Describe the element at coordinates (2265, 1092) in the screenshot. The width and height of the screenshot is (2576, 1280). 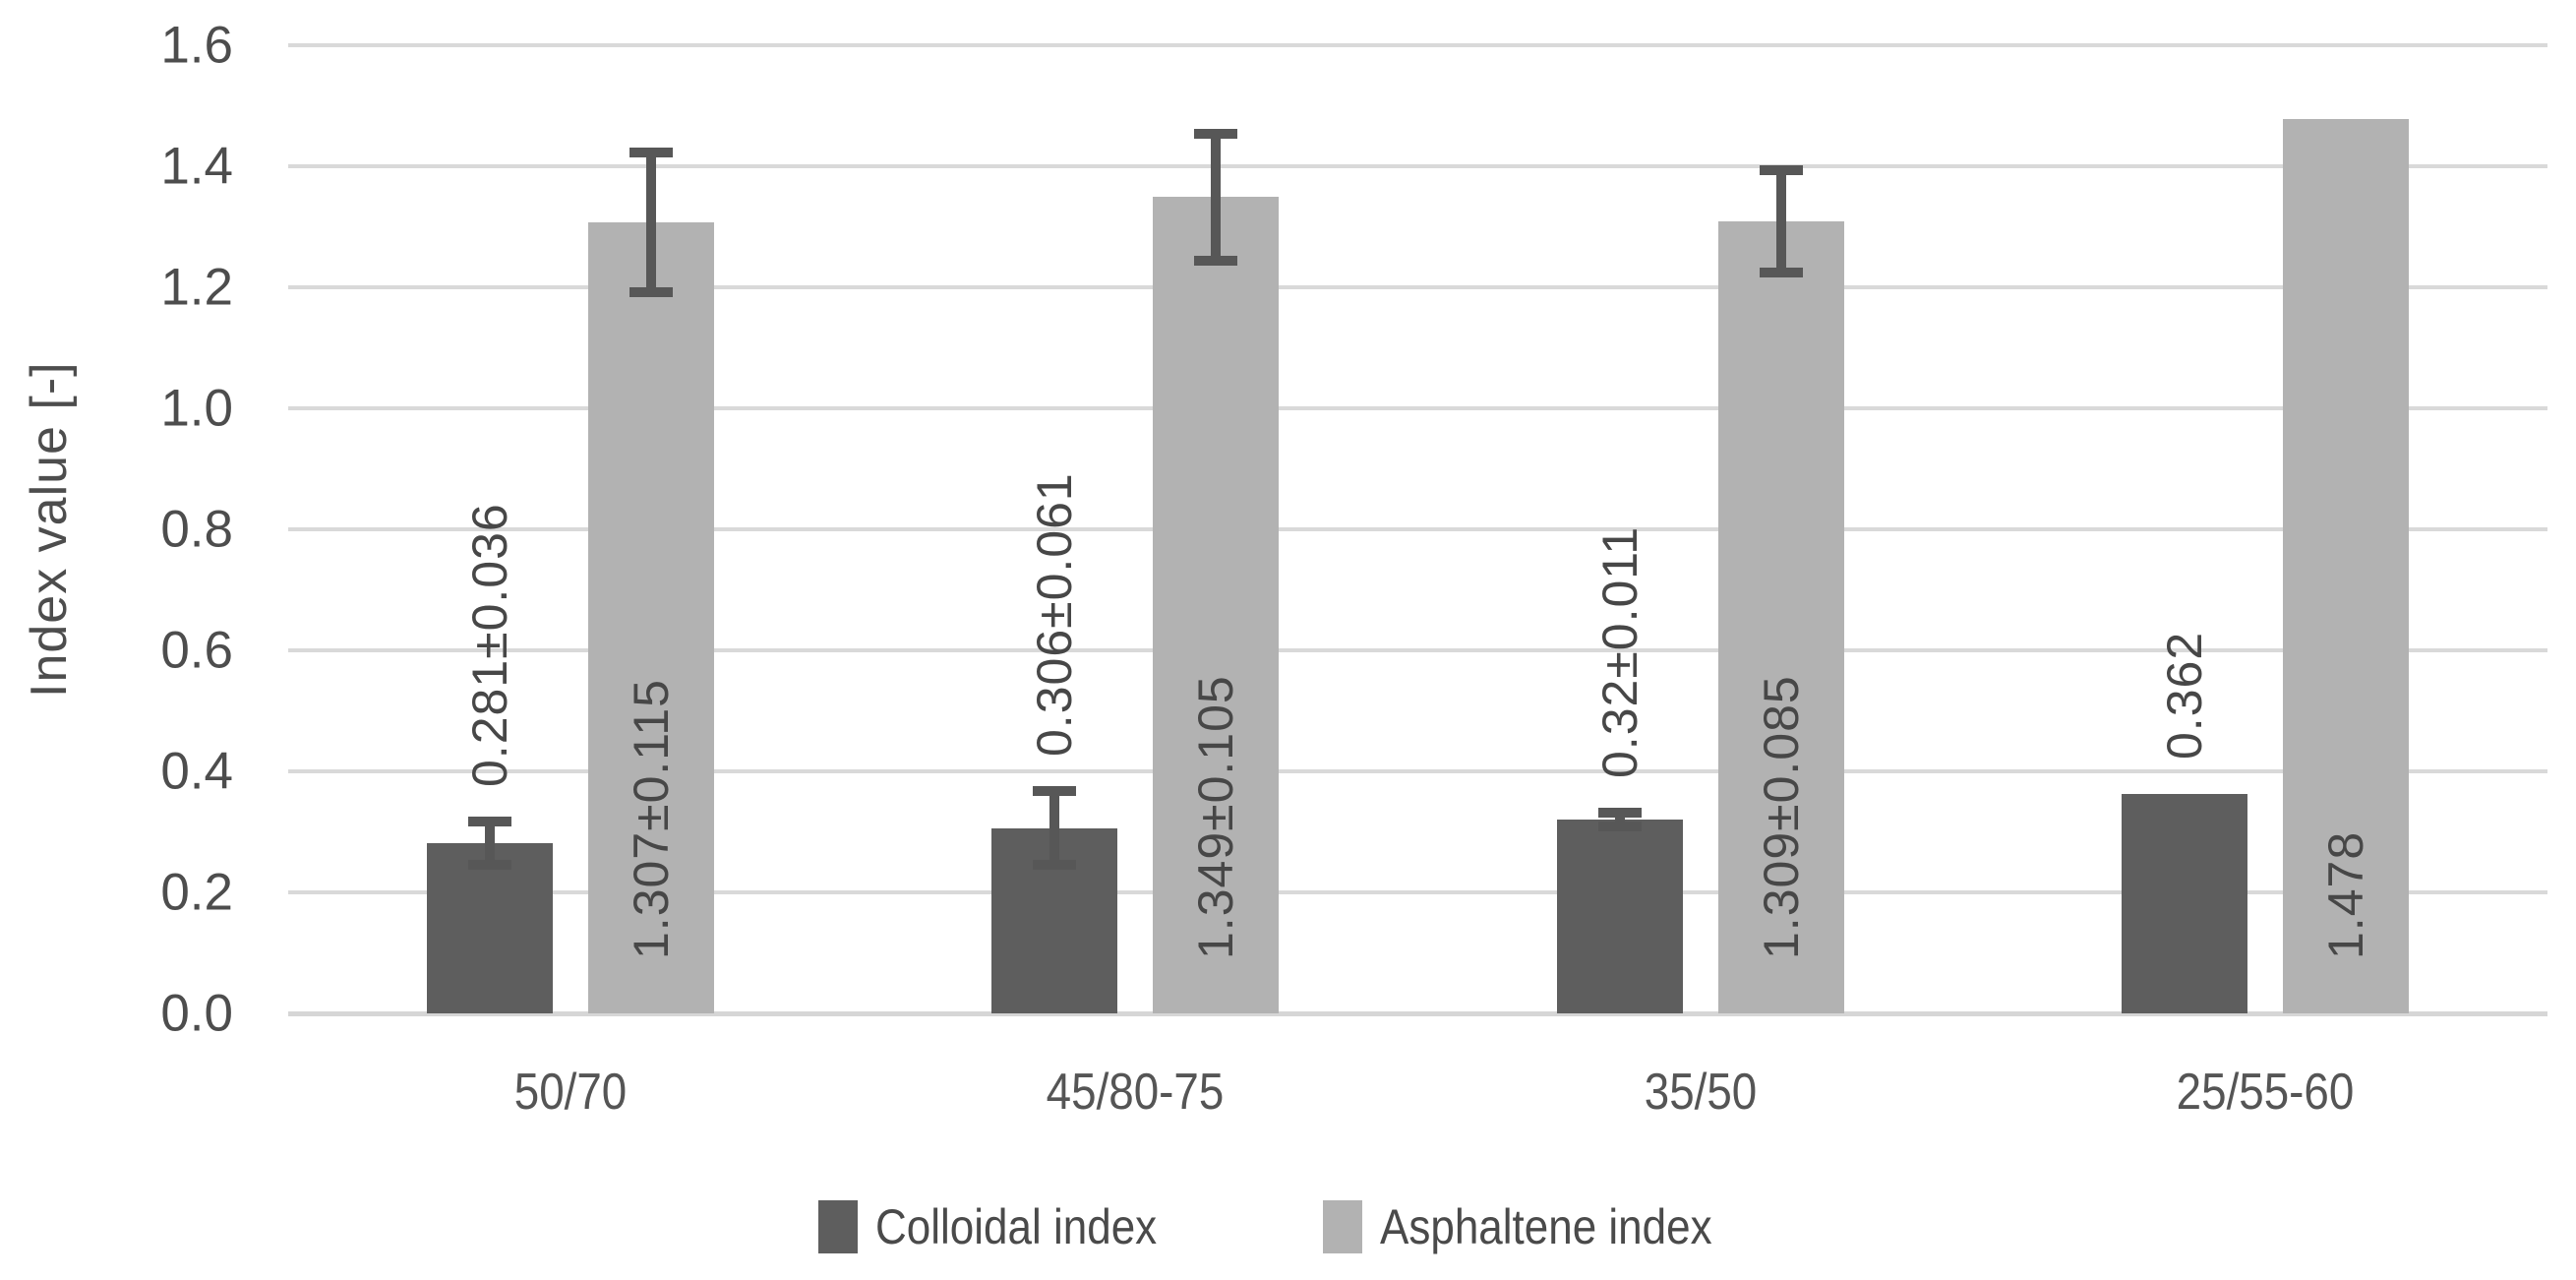
I see `x-category-label: 25/55-60` at that location.